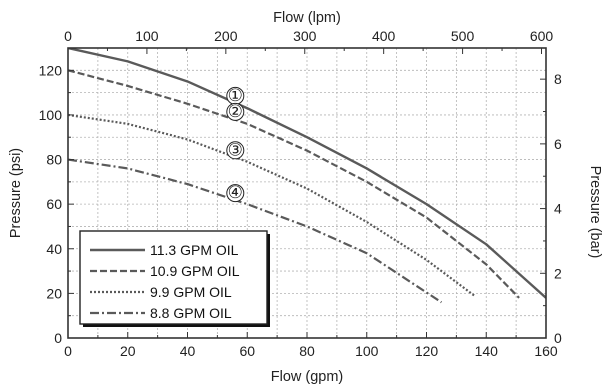 The width and height of the screenshot is (607, 385). I want to click on curve-marker-4: ④, so click(235, 193).